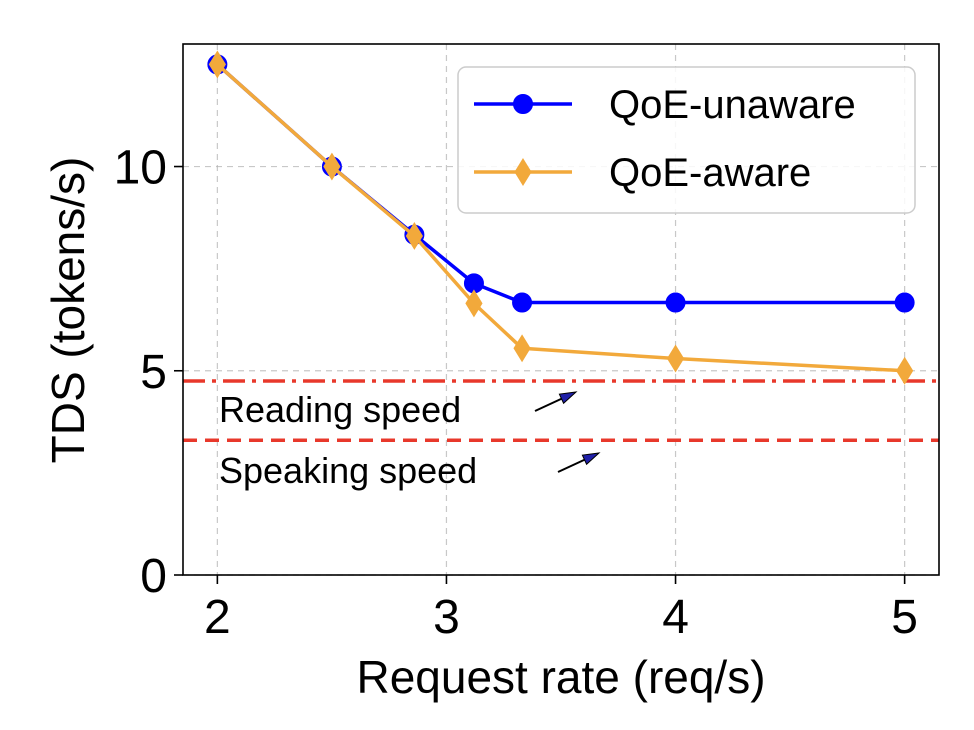  Describe the element at coordinates (560, 677) in the screenshot. I see `x-axis-title: Request rate (req/s)` at that location.